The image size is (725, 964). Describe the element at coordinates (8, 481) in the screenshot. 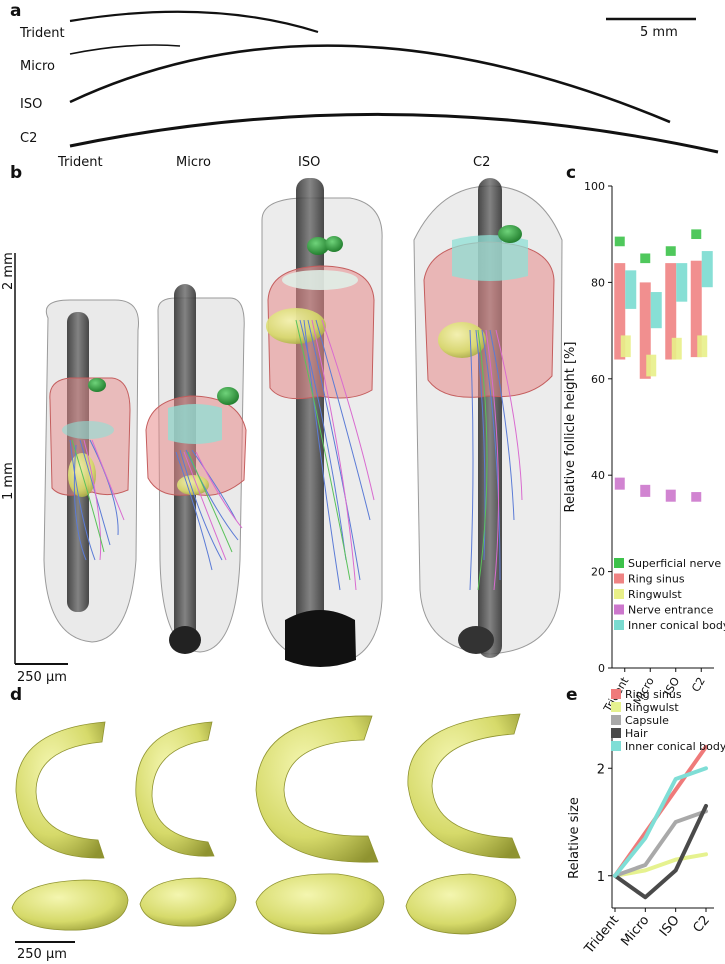

I see `axis-label-1mm: 1 mm` at that location.